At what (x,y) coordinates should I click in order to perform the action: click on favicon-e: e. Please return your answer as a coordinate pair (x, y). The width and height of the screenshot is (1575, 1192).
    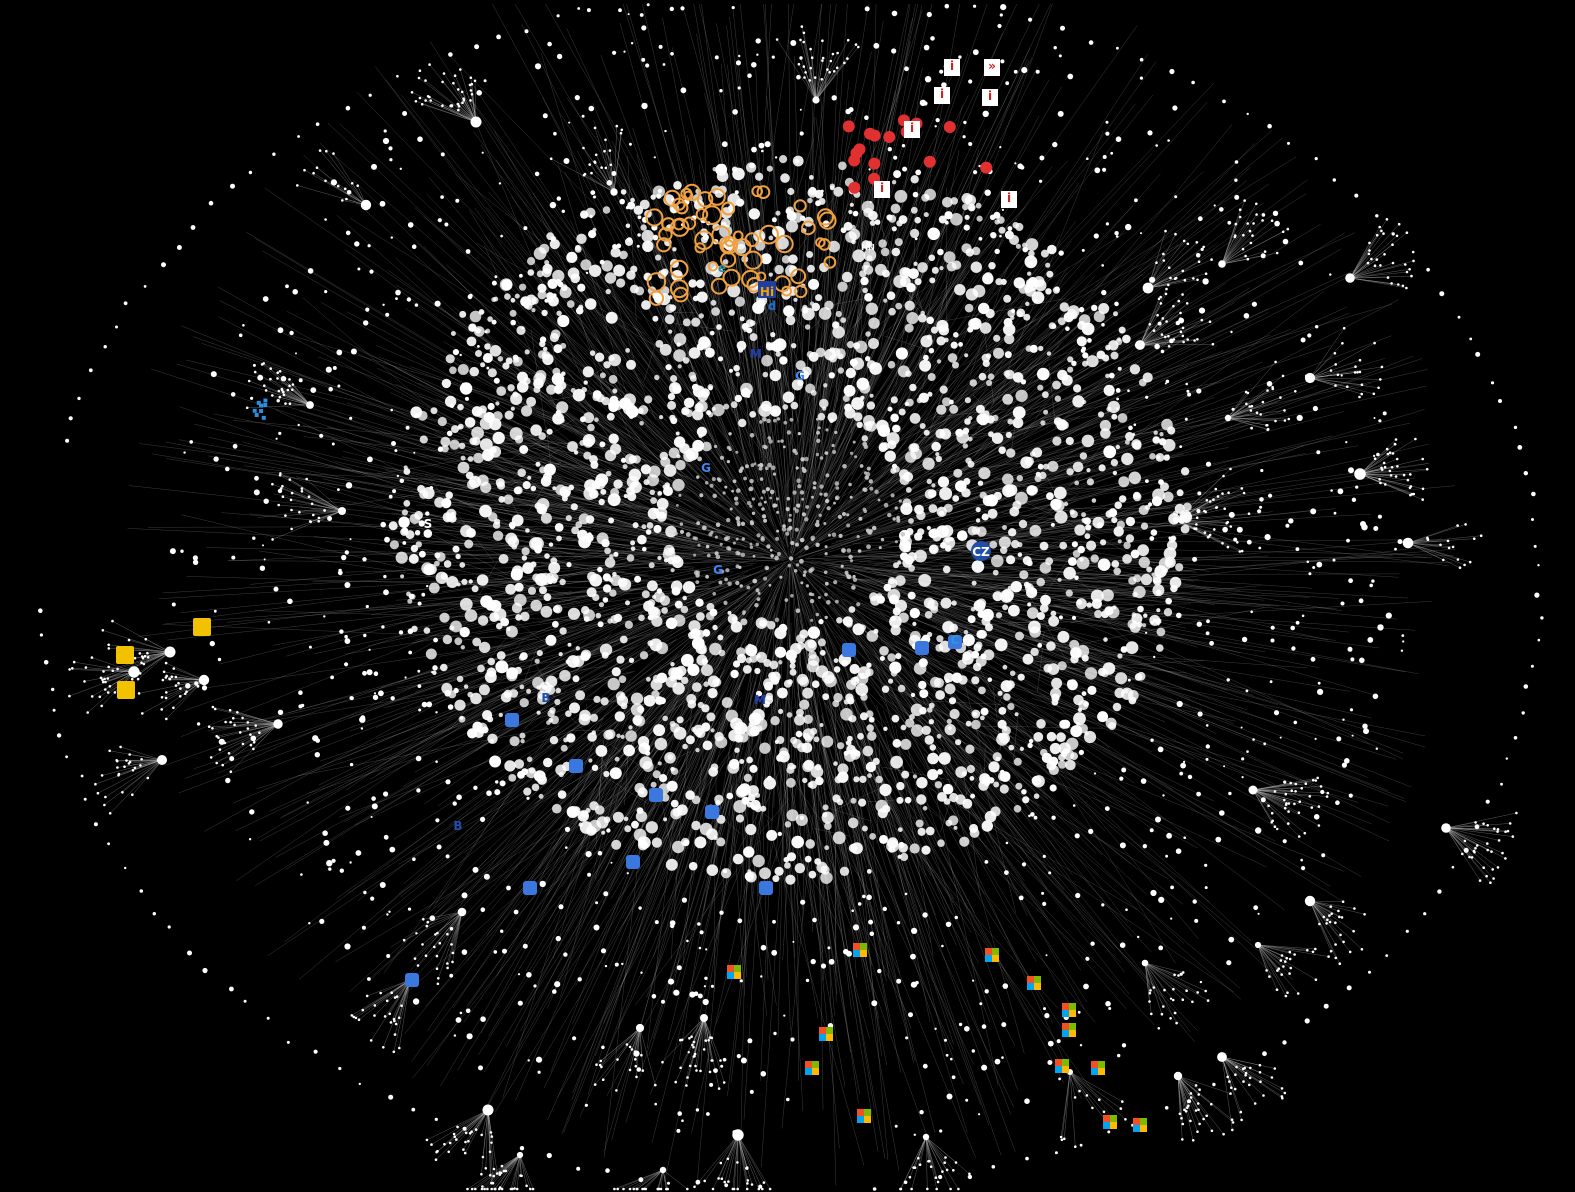
    Looking at the image, I should click on (722, 268).